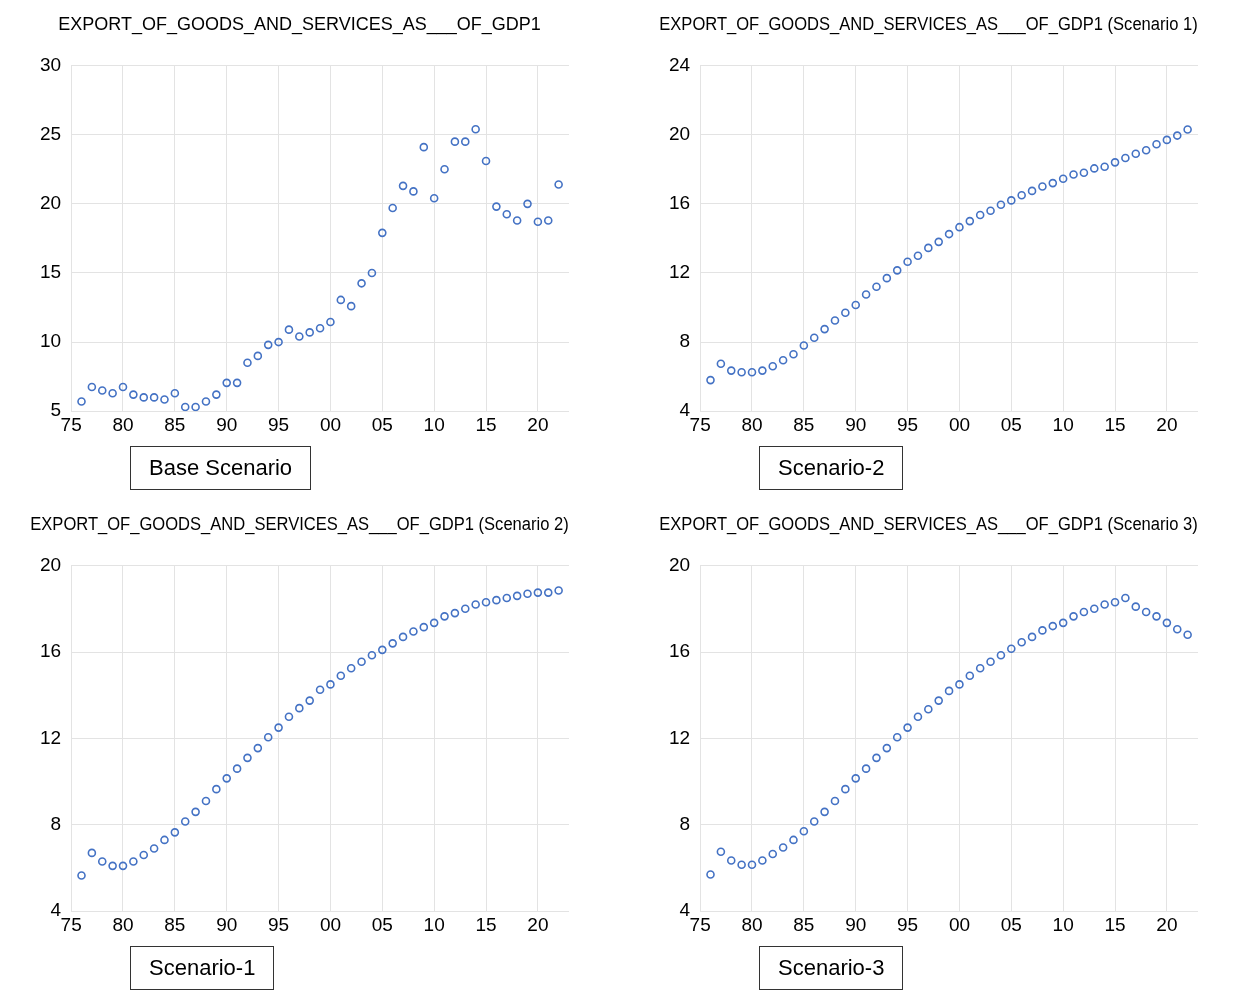  Describe the element at coordinates (804, 424) in the screenshot. I see `x-tick-label: 85` at that location.